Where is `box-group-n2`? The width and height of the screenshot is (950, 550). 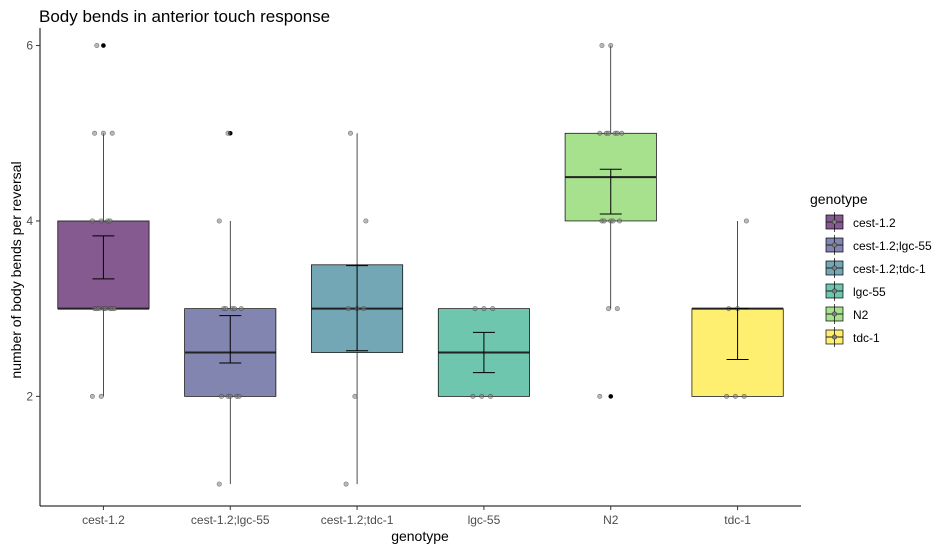
box-group-n2 is located at coordinates (610, 221).